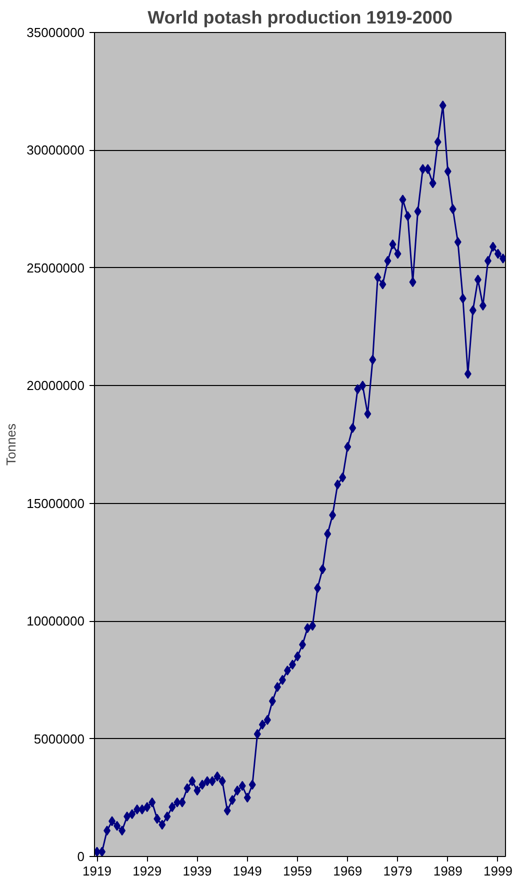  I want to click on y-tick-label: 35000000, so click(55, 32).